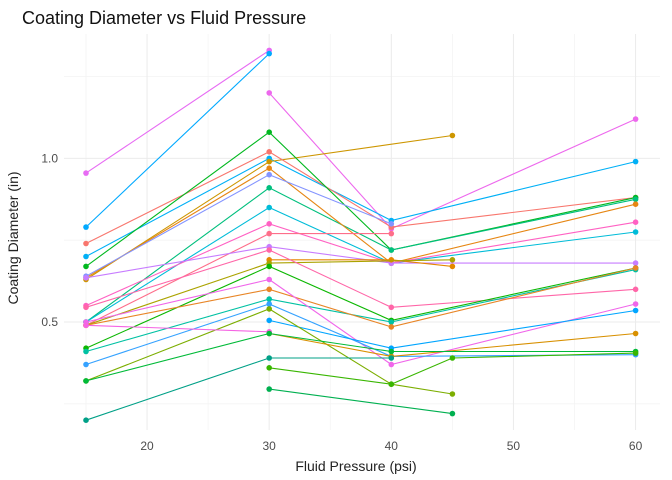 The height and width of the screenshot is (480, 672). What do you see at coordinates (49, 158) in the screenshot?
I see `y-tick-label: 1.0` at bounding box center [49, 158].